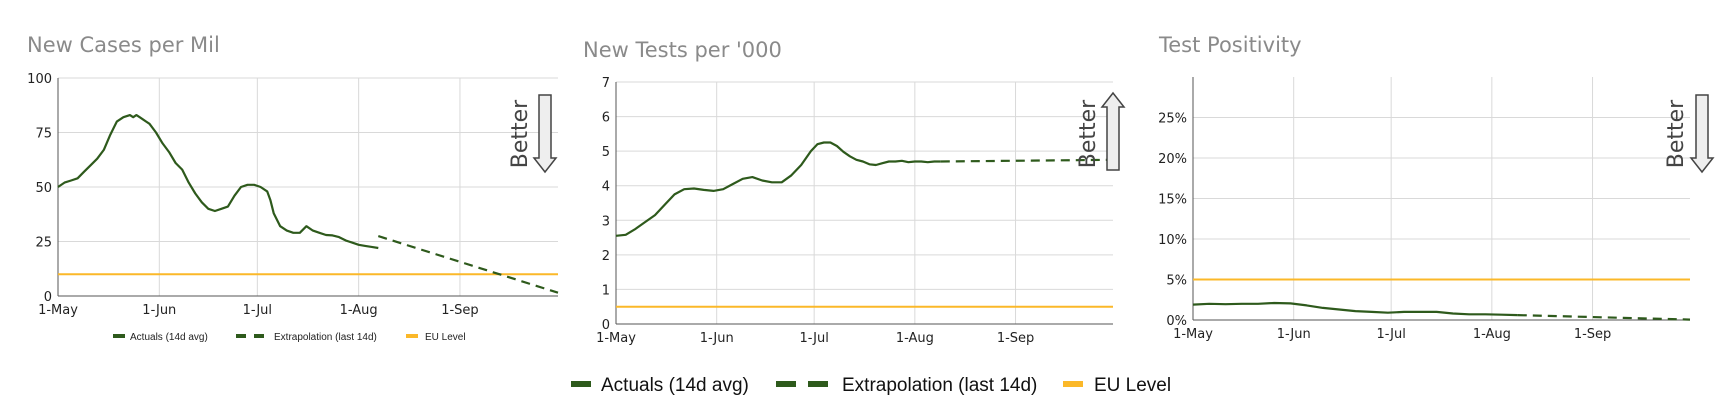  What do you see at coordinates (1172, 240) in the screenshot?
I see `y-tick-label: 10%` at bounding box center [1172, 240].